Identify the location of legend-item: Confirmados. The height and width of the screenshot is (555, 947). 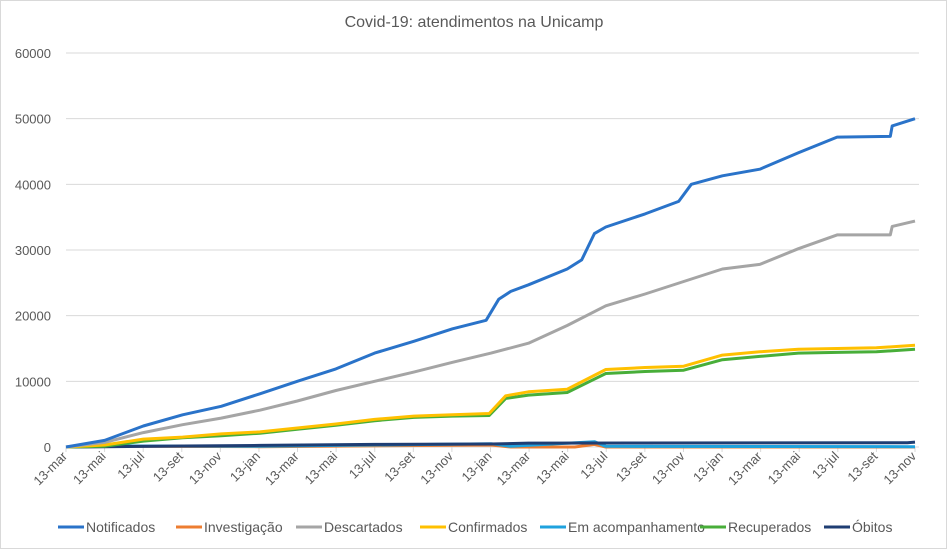
(473, 527).